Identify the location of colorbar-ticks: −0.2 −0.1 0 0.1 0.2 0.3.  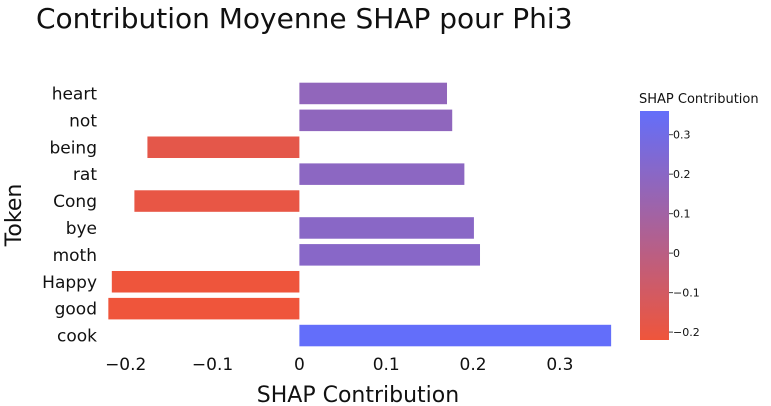
(684, 234).